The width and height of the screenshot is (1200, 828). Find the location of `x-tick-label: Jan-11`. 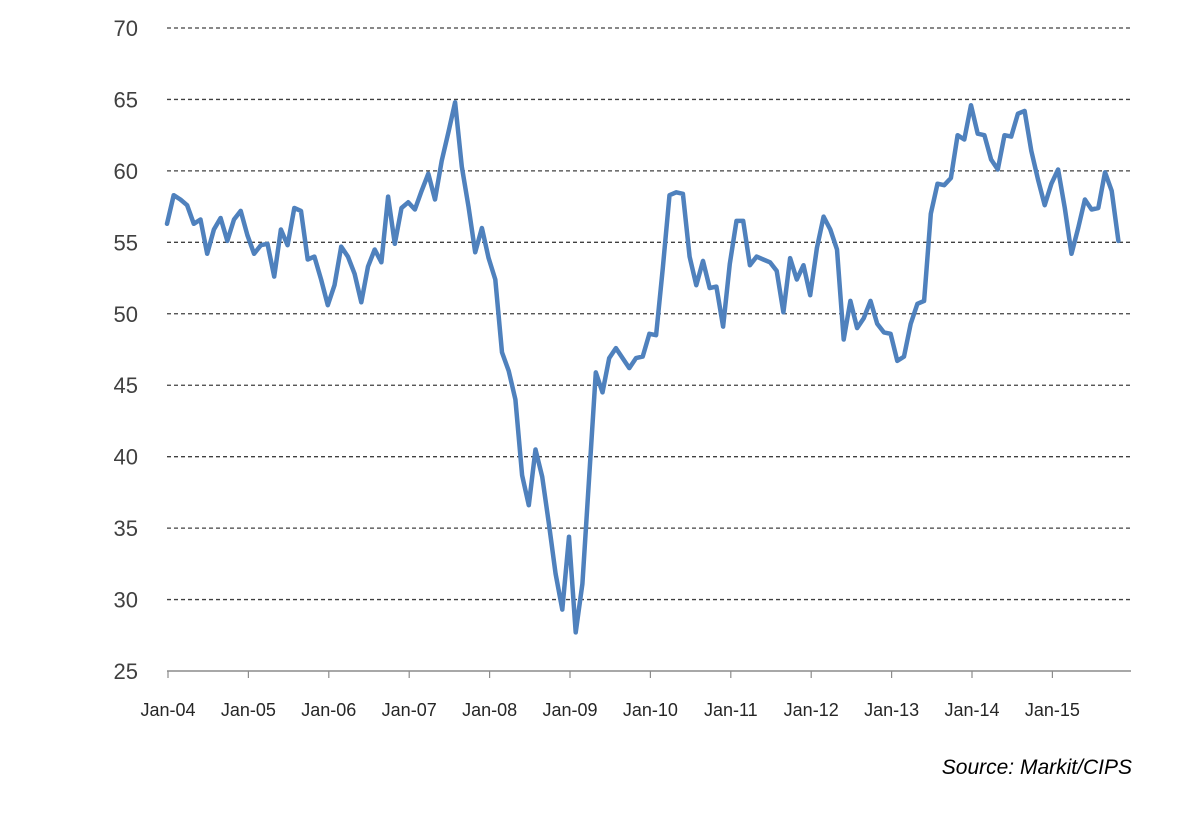

x-tick-label: Jan-11 is located at coordinates (731, 710).